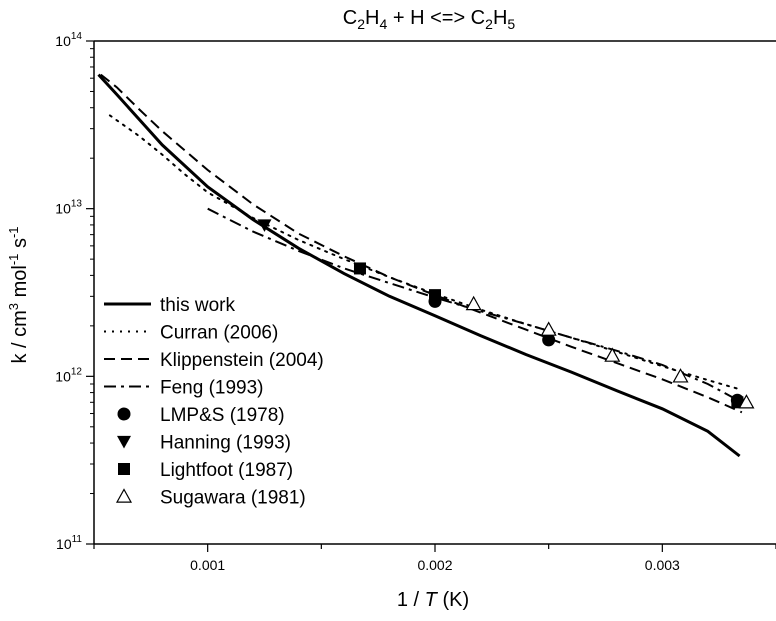  I want to click on x-axis-title: 1 / T (K), so click(433, 600).